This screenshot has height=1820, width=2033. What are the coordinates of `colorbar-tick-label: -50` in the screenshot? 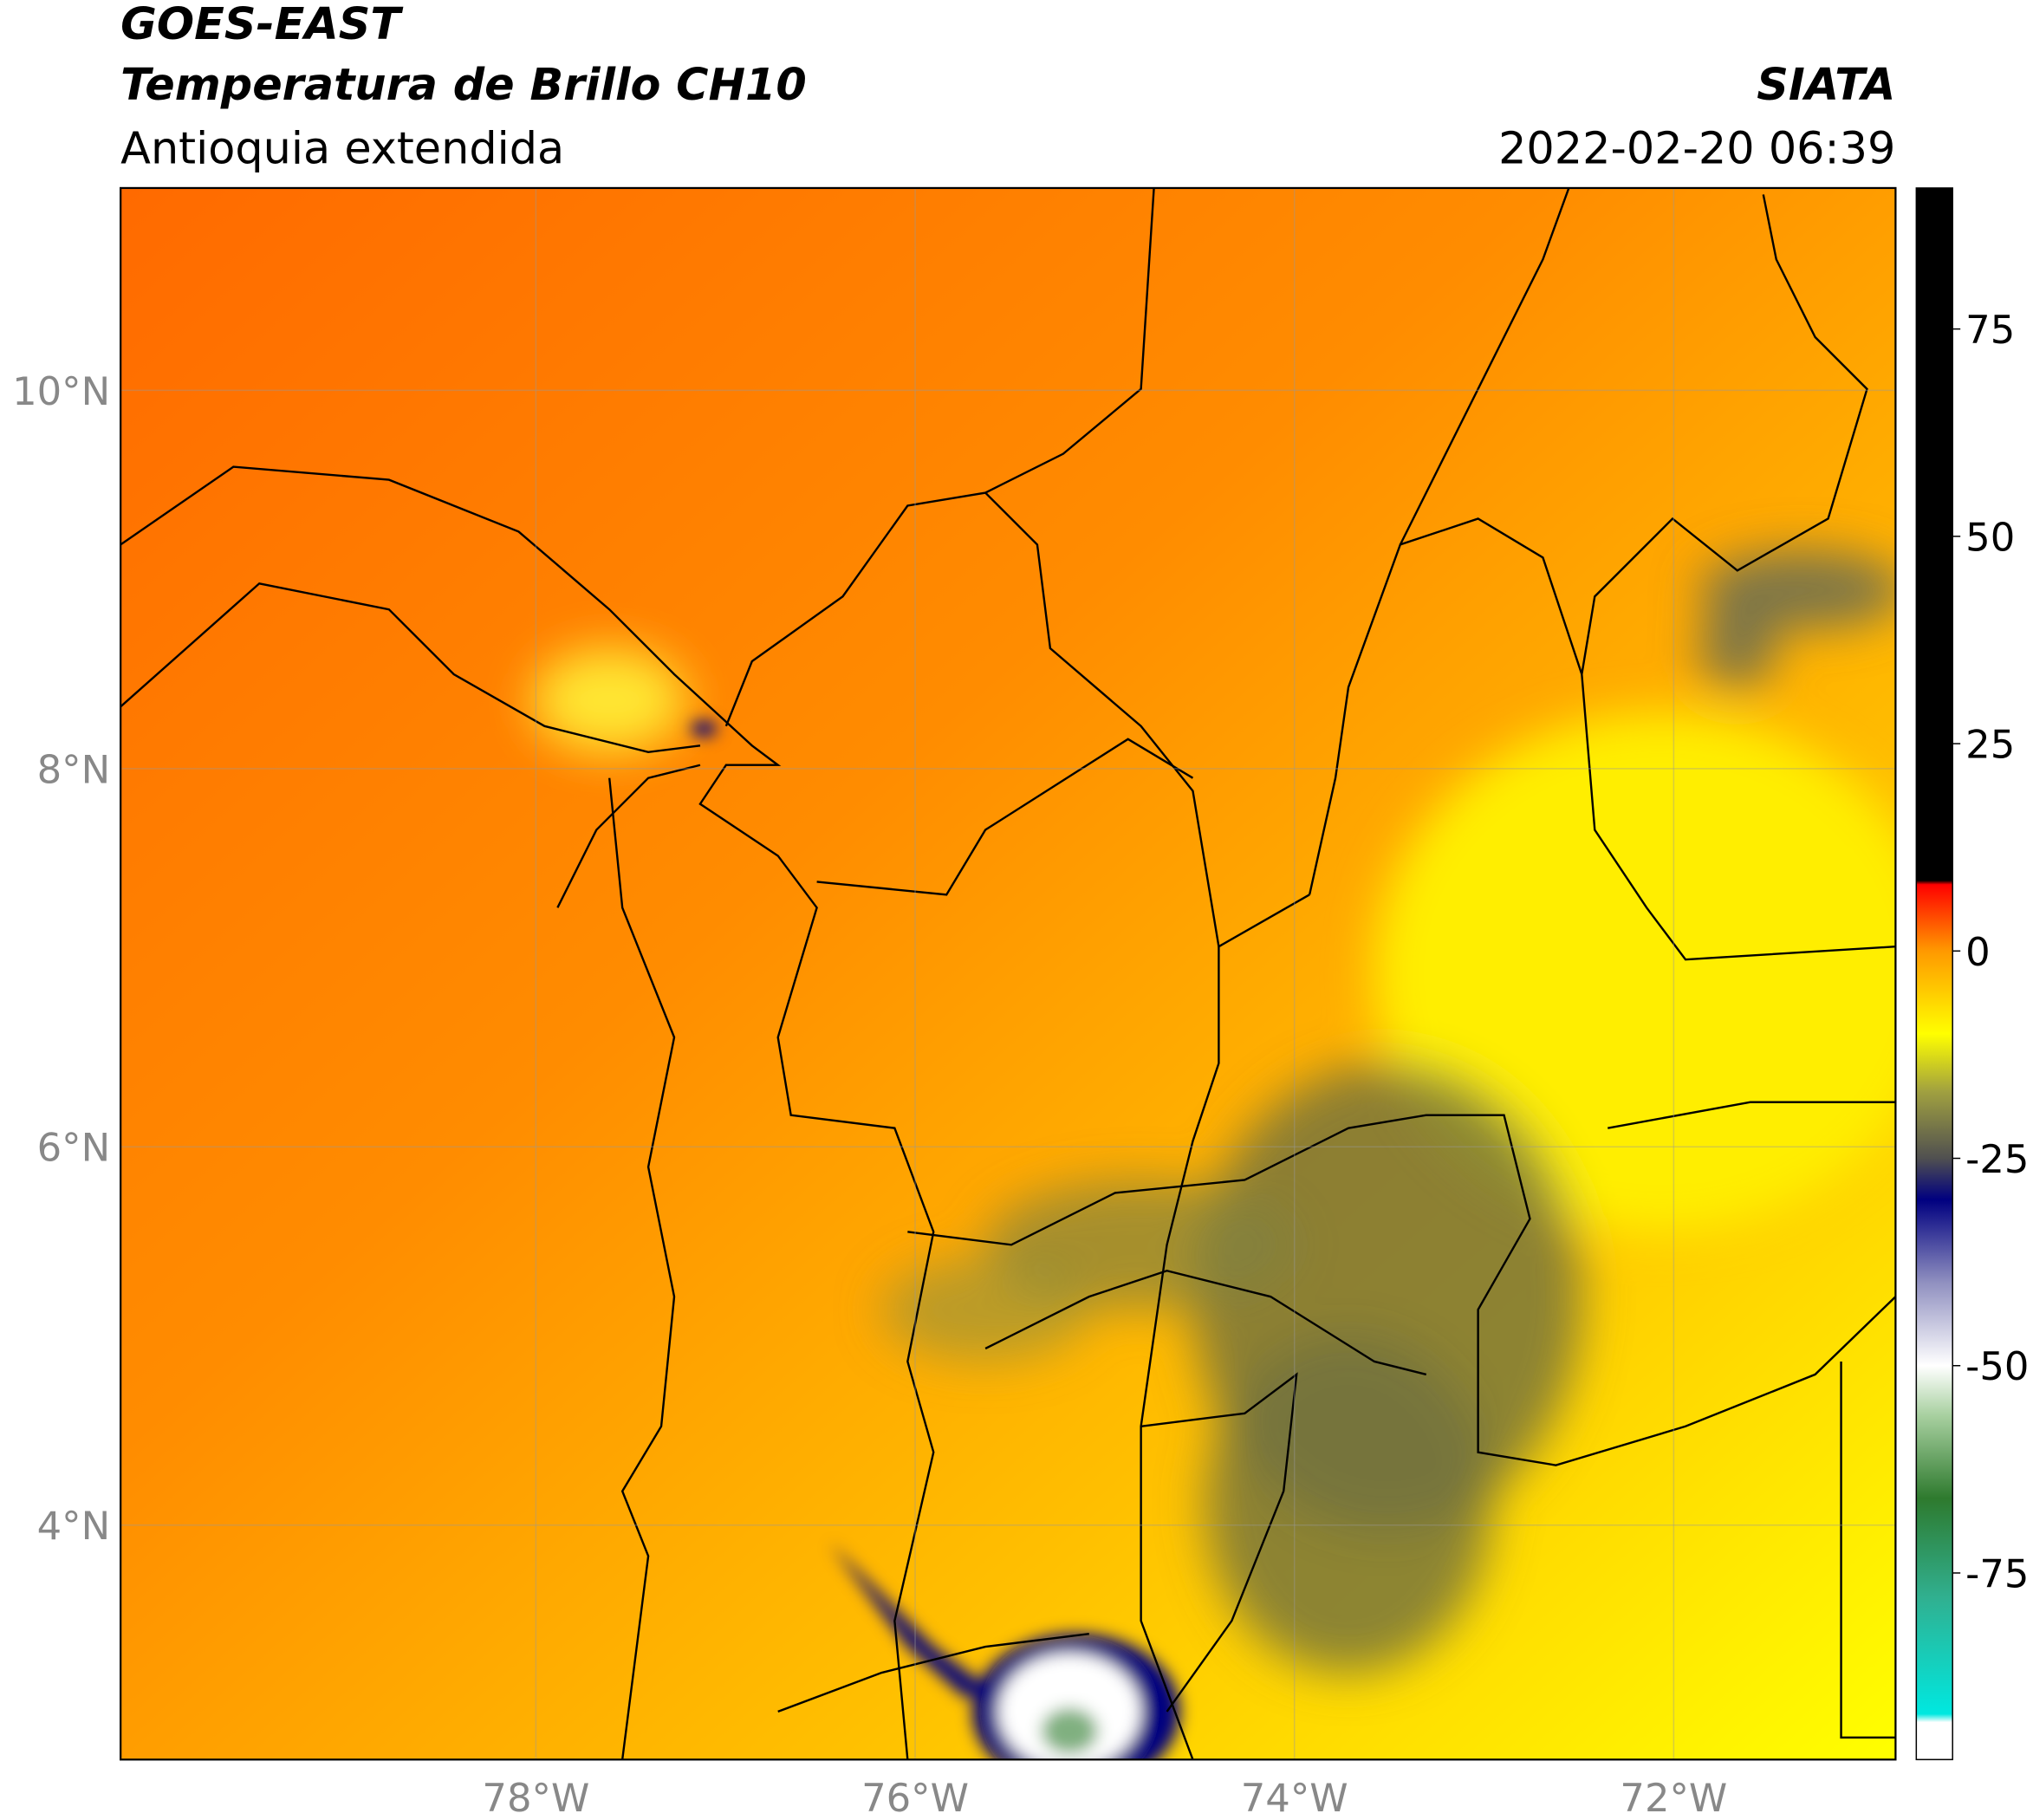 It's located at (1997, 1366).